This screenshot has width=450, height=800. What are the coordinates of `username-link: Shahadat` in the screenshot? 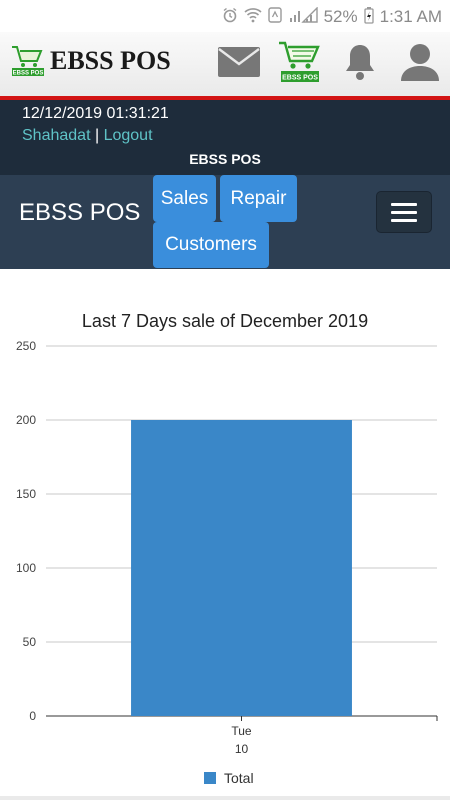 It's located at (56, 135).